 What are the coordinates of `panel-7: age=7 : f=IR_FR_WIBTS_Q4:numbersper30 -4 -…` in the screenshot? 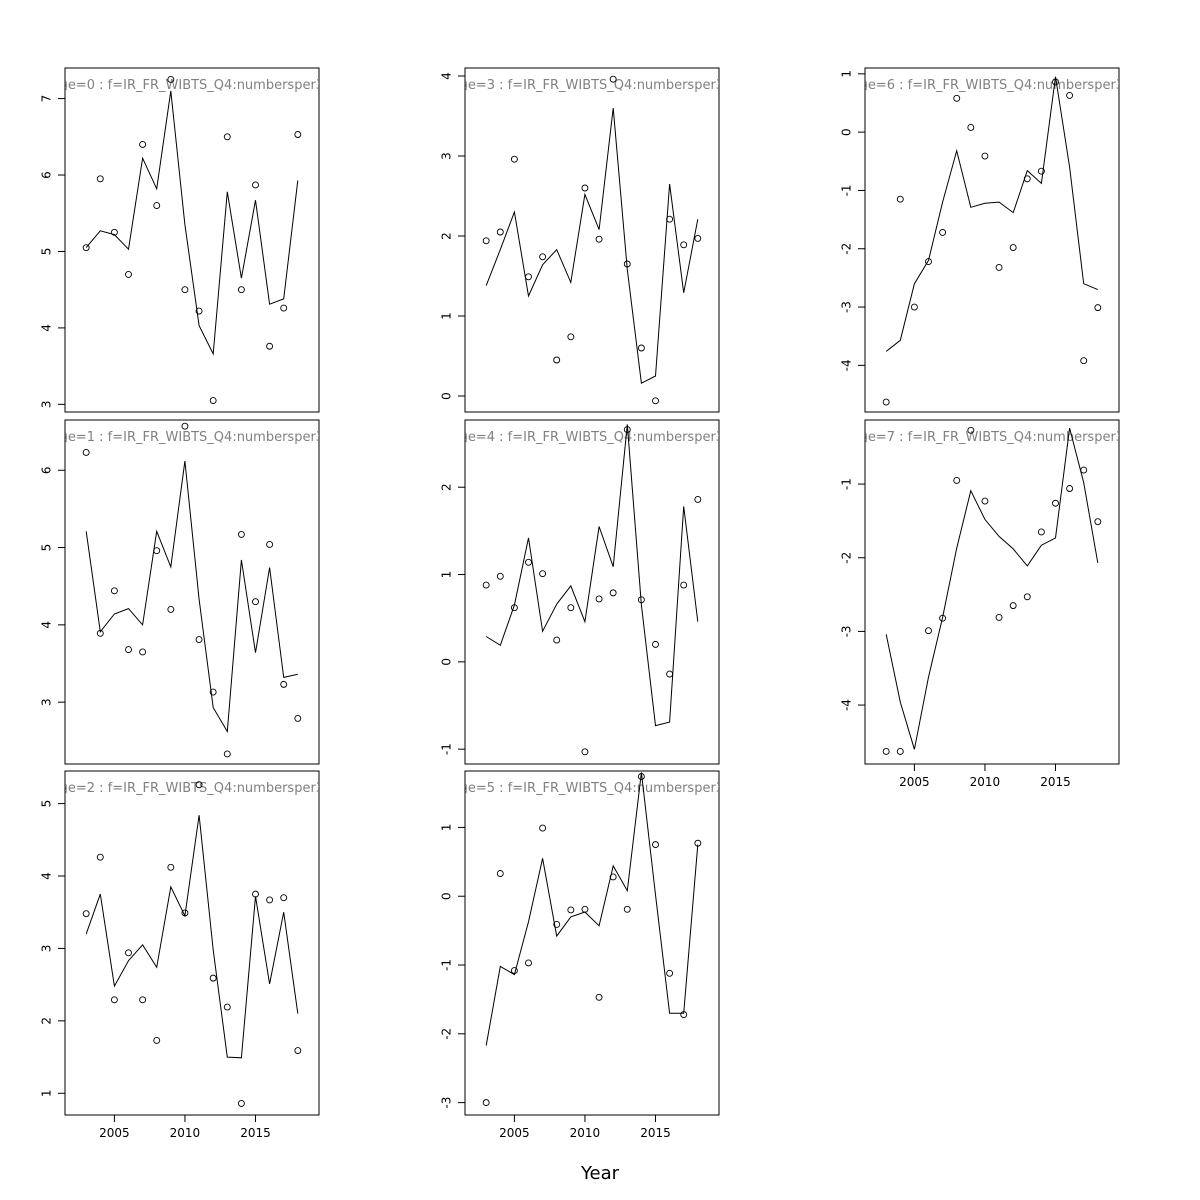 It's located at (980, 604).